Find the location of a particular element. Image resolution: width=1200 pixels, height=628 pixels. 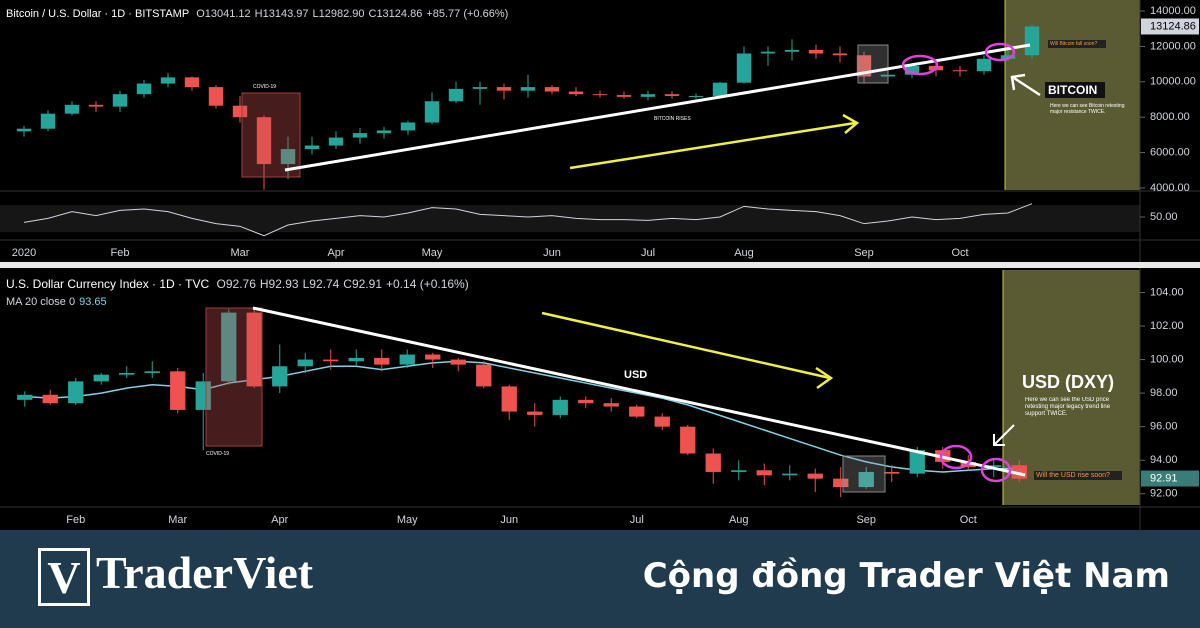

annotation: USD FALLS is located at coordinates (641, 376).